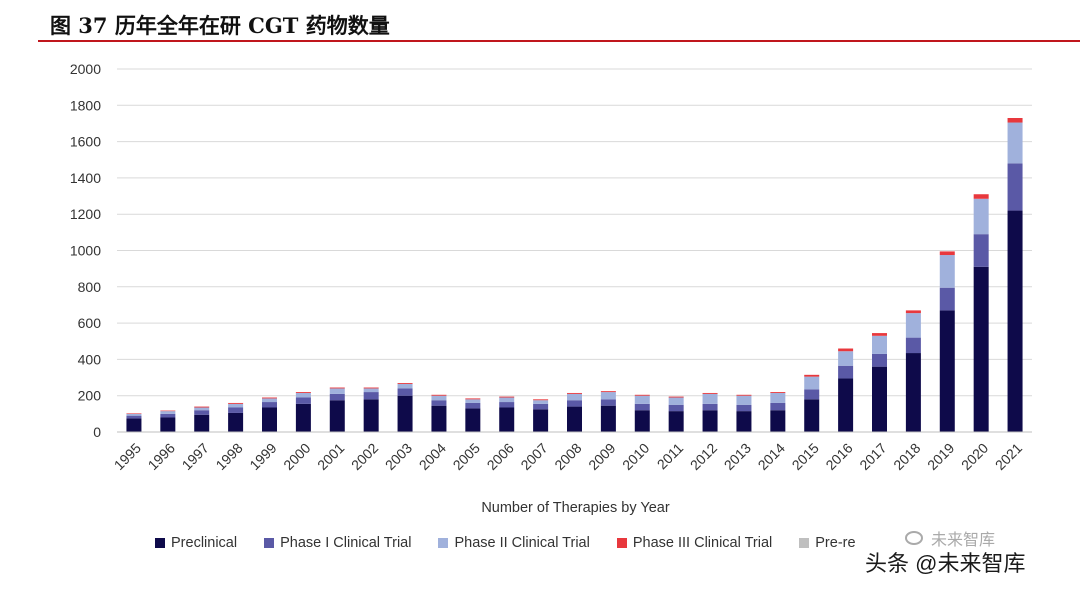 The height and width of the screenshot is (590, 1080). I want to click on x-tick-label: 2016, so click(838, 456).